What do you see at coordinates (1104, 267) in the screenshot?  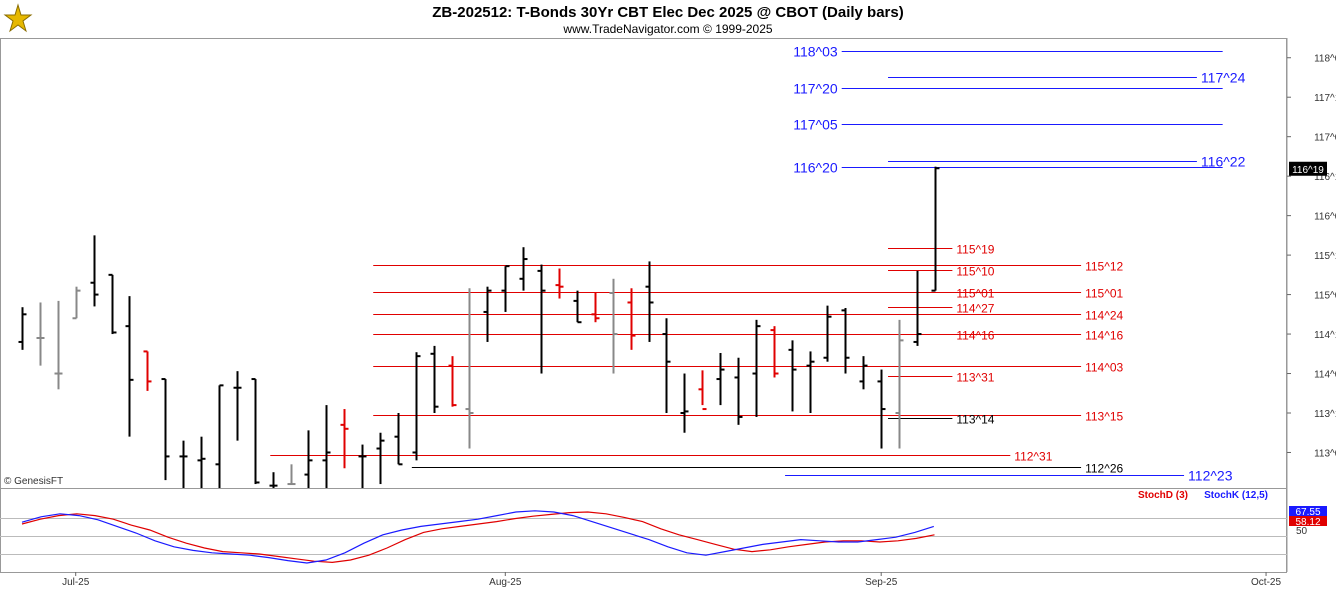 I see `level-label: 115^12` at bounding box center [1104, 267].